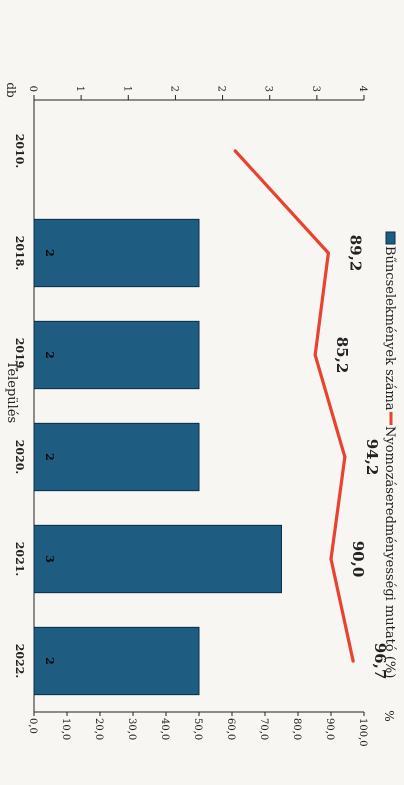  I want to click on line-value-label: 96,7, so click(380, 661).